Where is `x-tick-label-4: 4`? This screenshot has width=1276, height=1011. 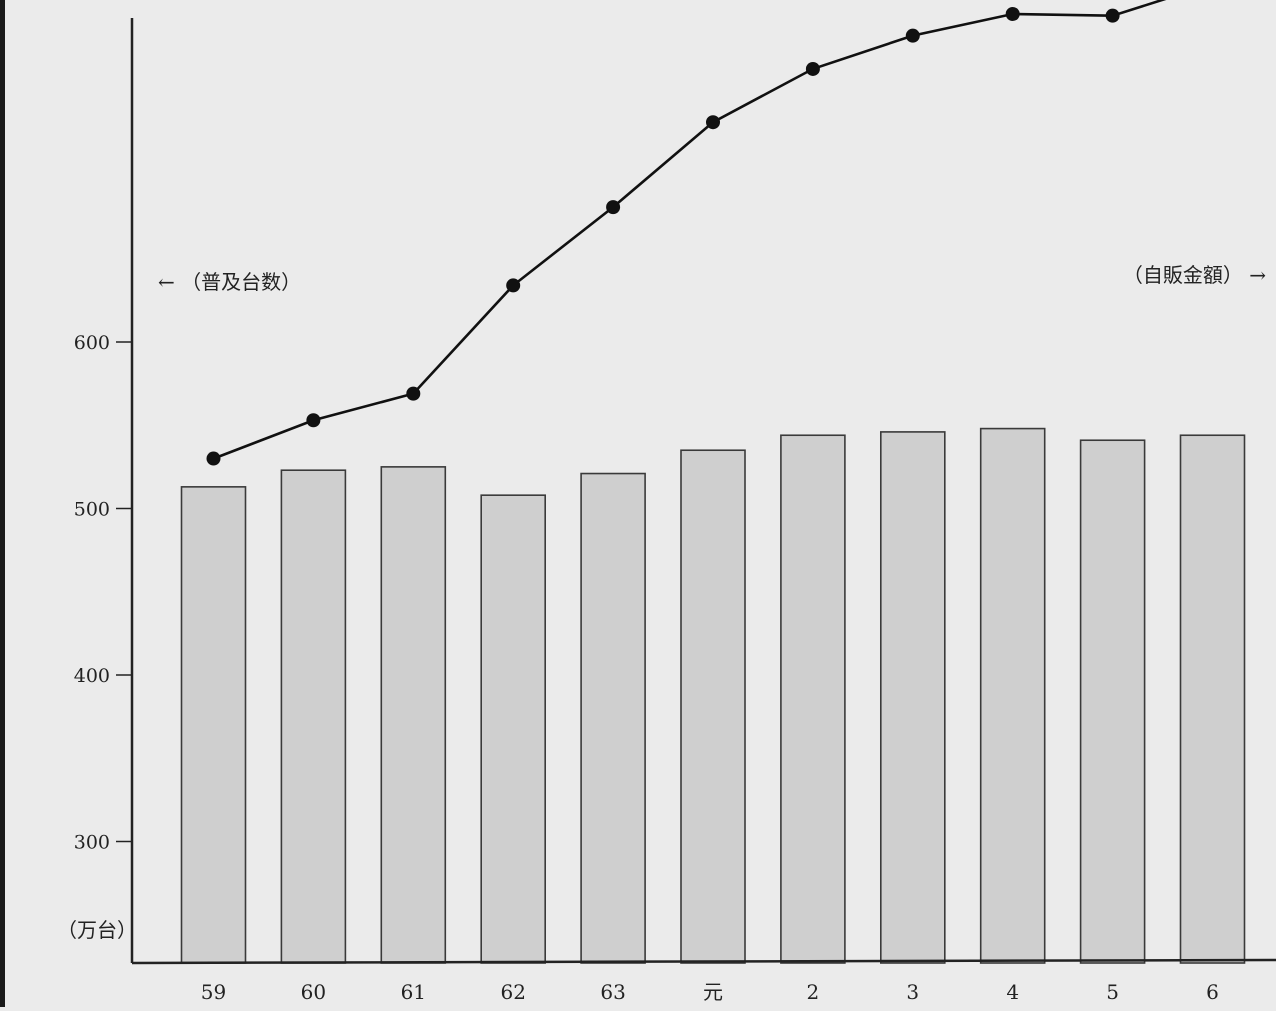
x-tick-label-4: 4 is located at coordinates (1012, 992).